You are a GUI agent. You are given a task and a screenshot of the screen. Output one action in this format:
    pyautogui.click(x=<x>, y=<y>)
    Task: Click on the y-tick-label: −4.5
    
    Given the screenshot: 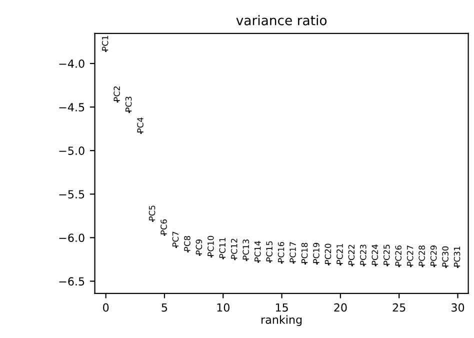 What is the action you would take?
    pyautogui.click(x=71, y=107)
    